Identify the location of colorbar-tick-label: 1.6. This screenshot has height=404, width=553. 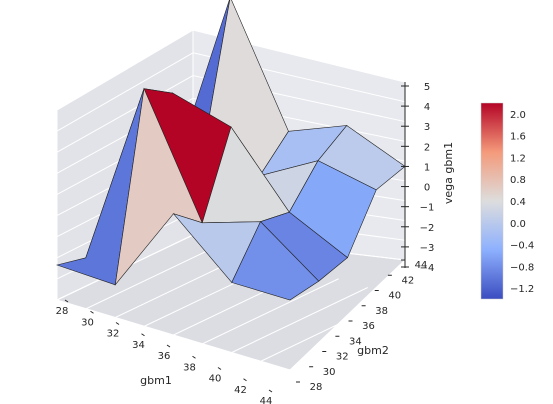
(518, 137).